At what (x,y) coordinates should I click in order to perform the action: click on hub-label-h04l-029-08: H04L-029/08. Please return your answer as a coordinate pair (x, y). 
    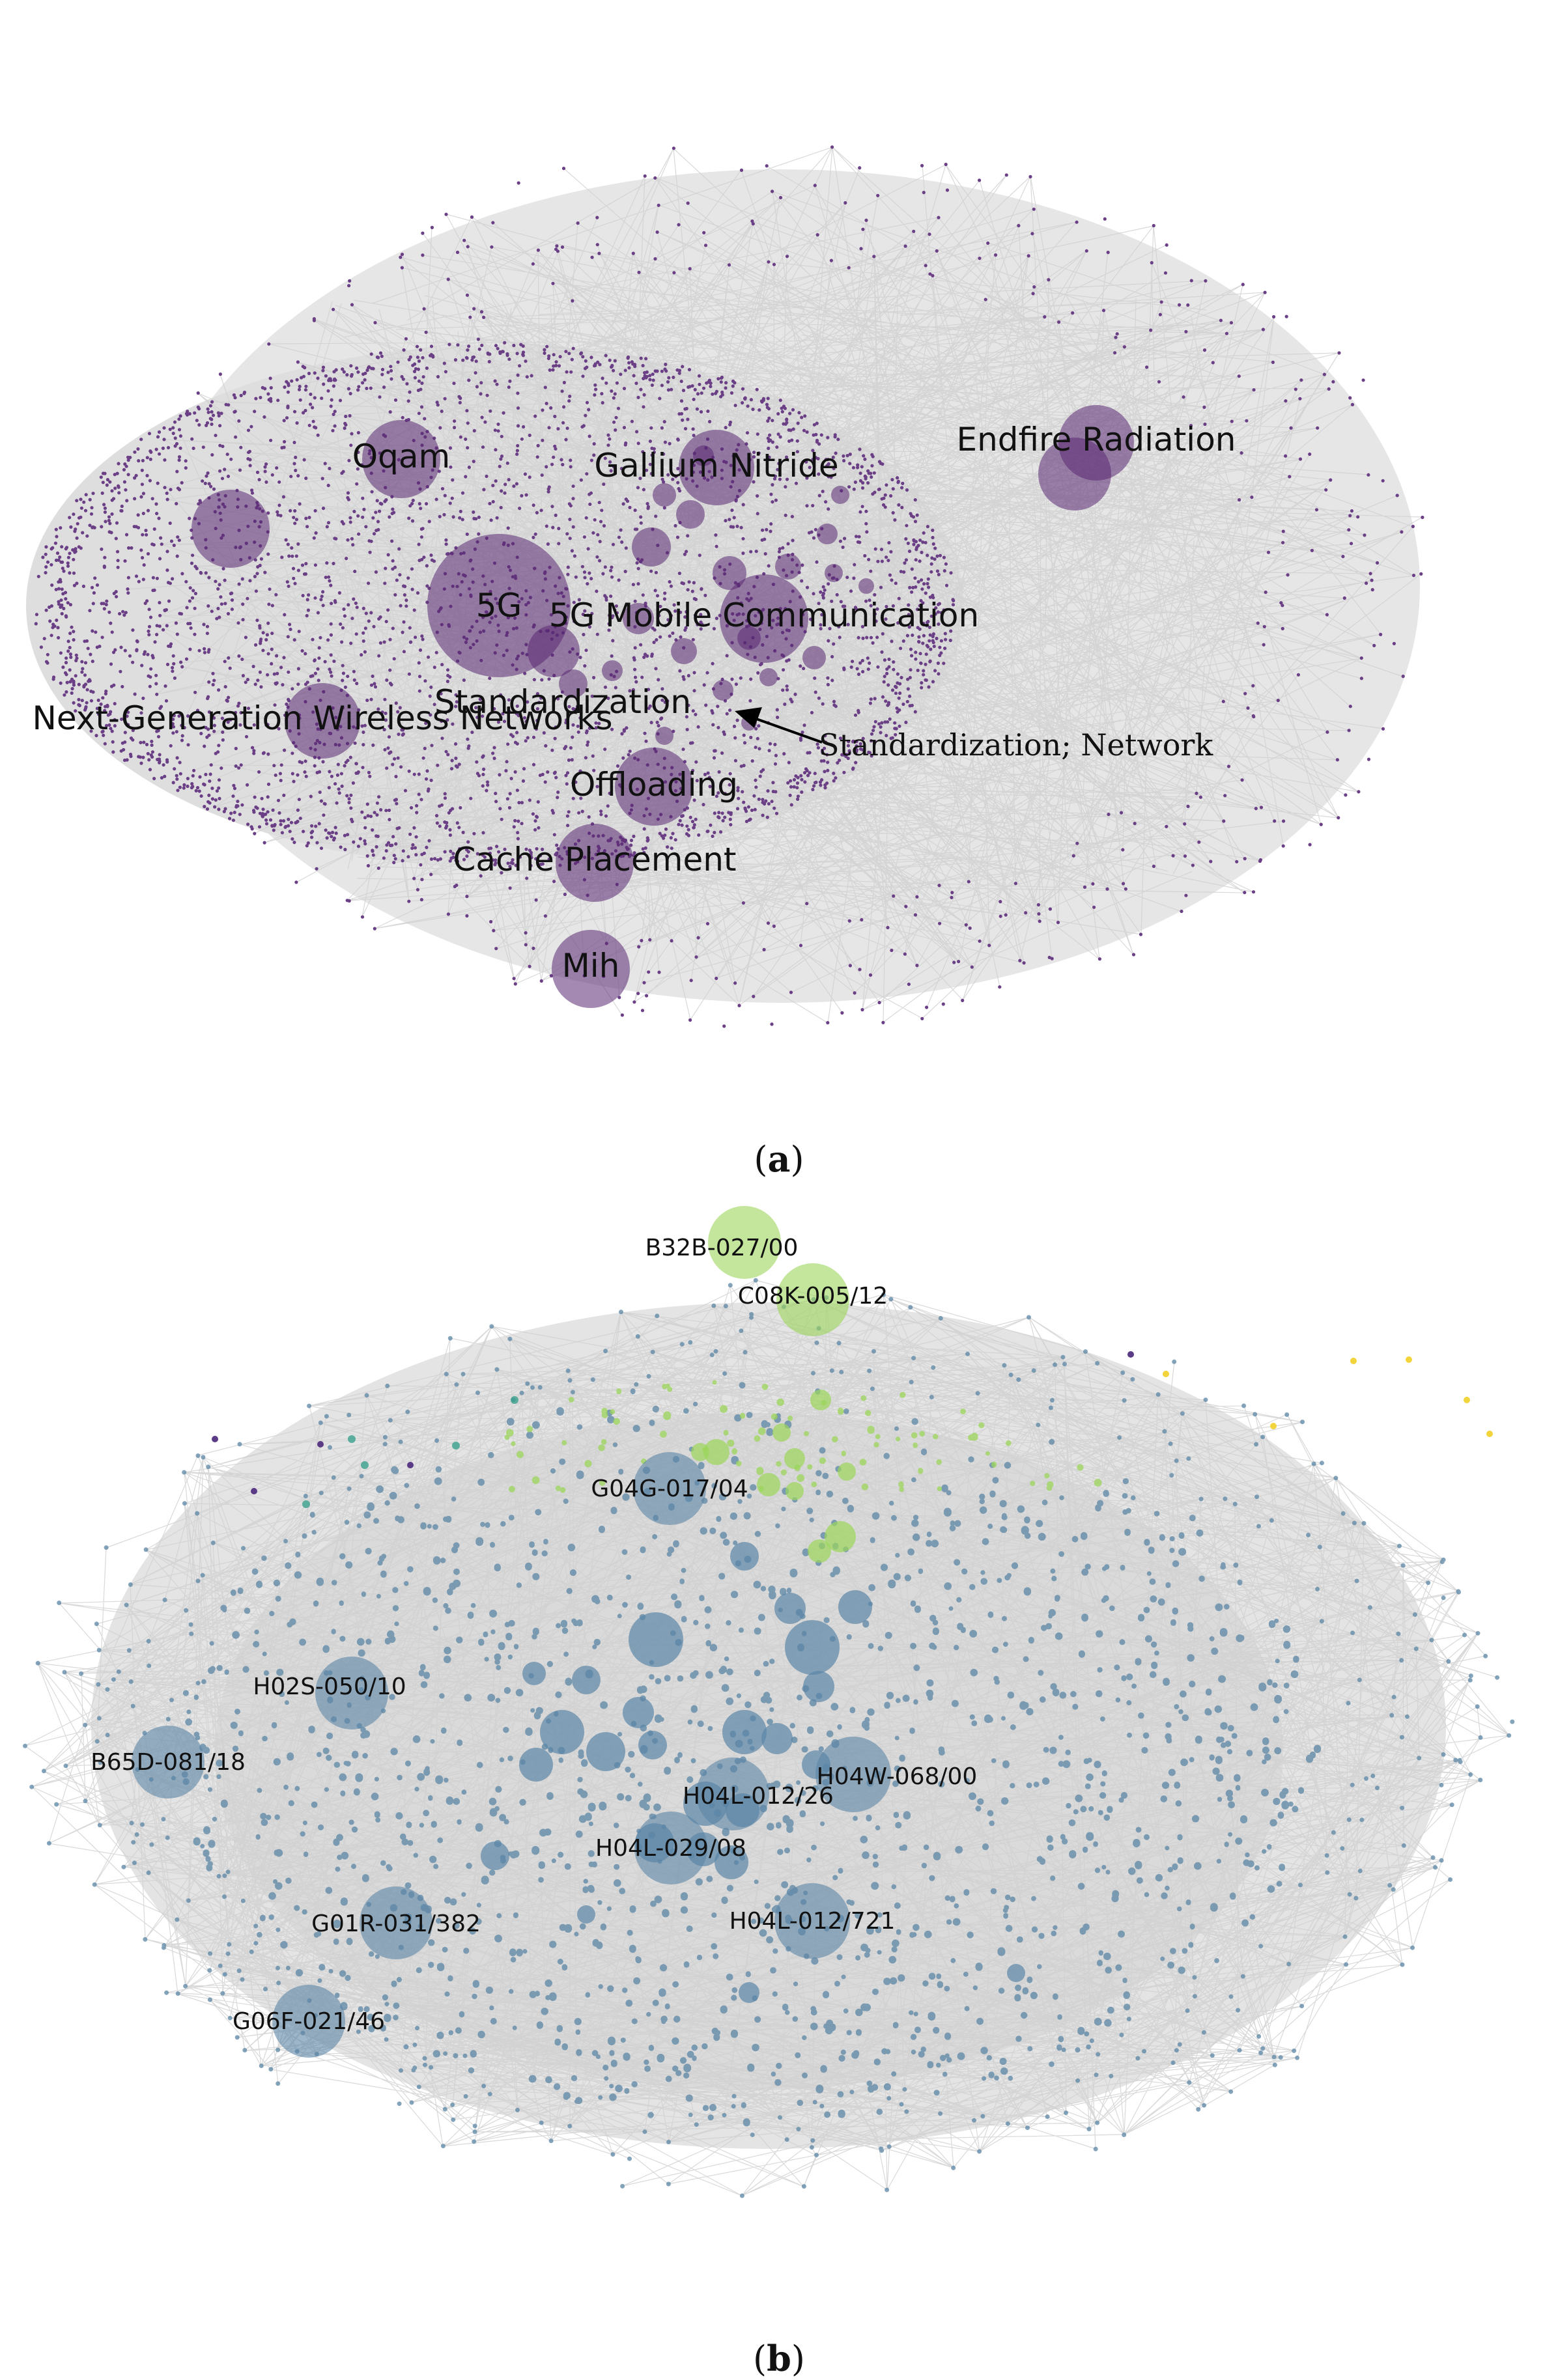
    Looking at the image, I should click on (670, 1849).